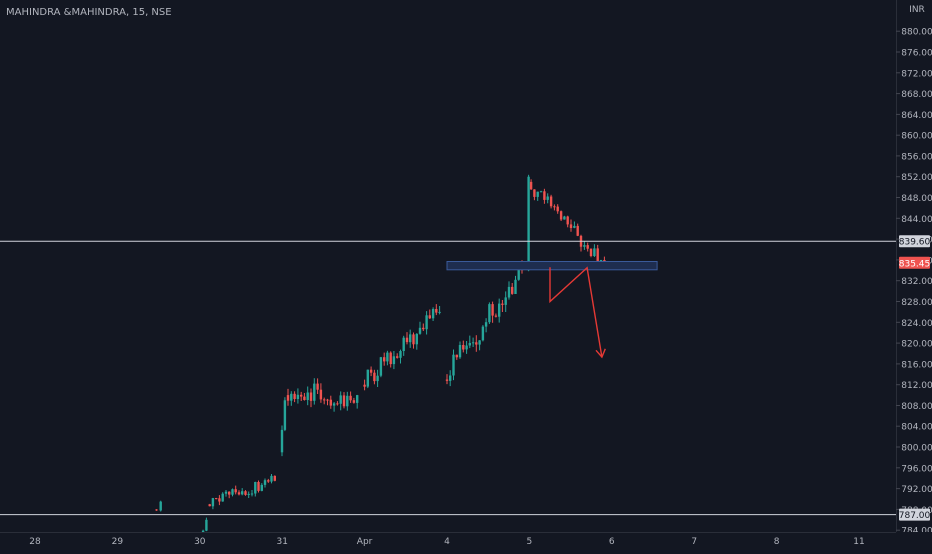  What do you see at coordinates (916, 324) in the screenshot?
I see `price-tick-label: 824.00` at bounding box center [916, 324].